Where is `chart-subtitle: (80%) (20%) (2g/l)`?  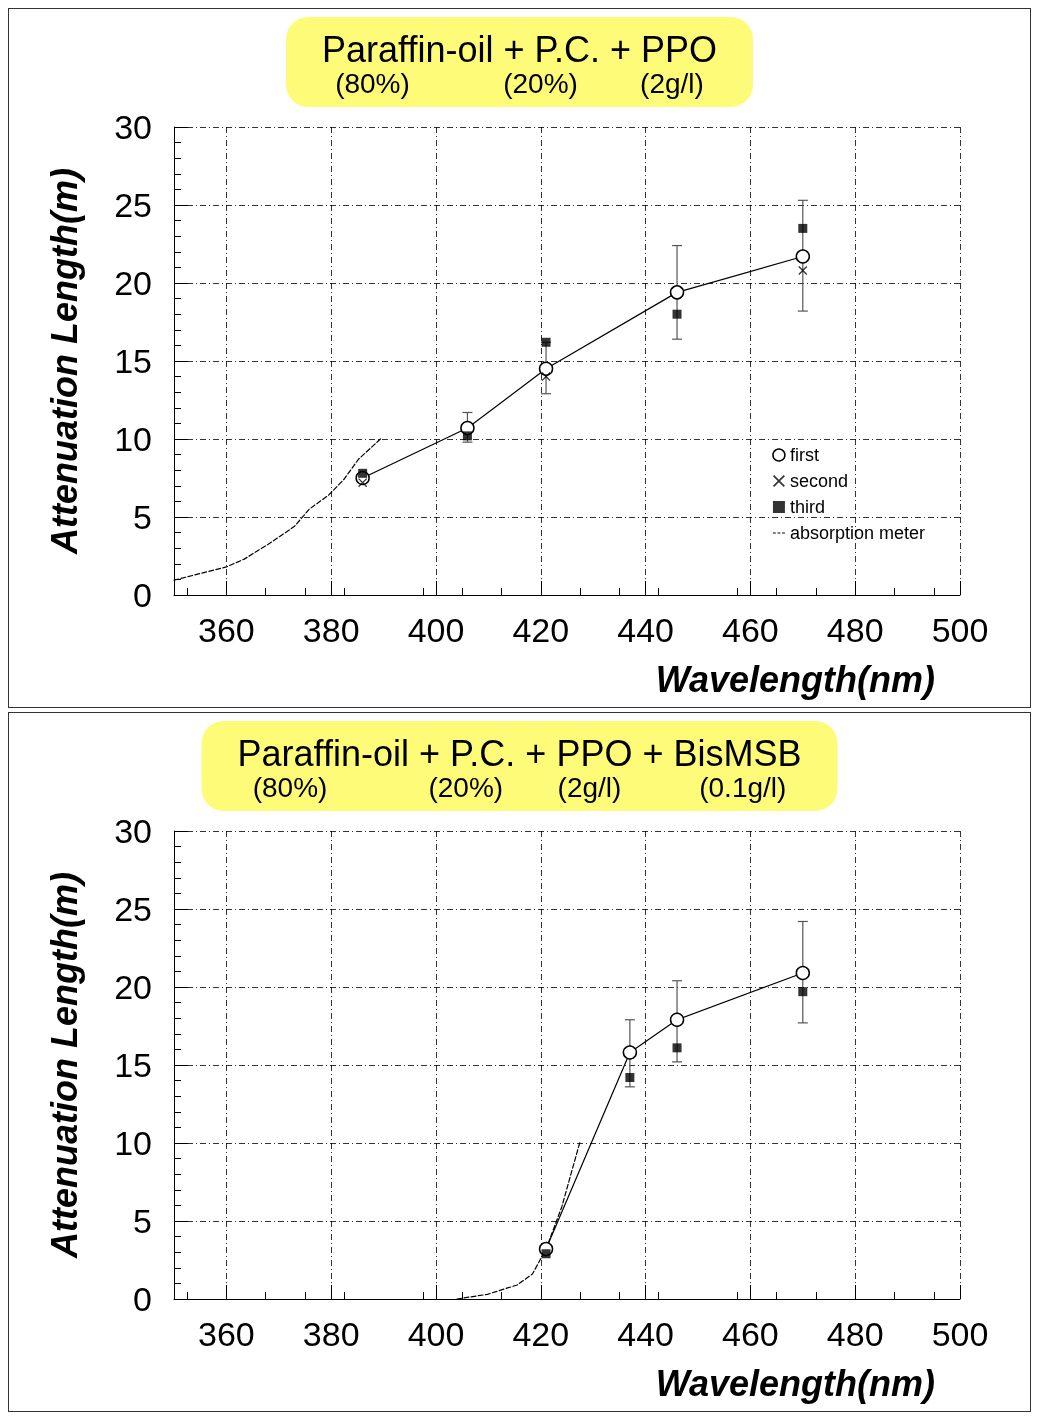 chart-subtitle: (80%) (20%) (2g/l) is located at coordinates (519, 83).